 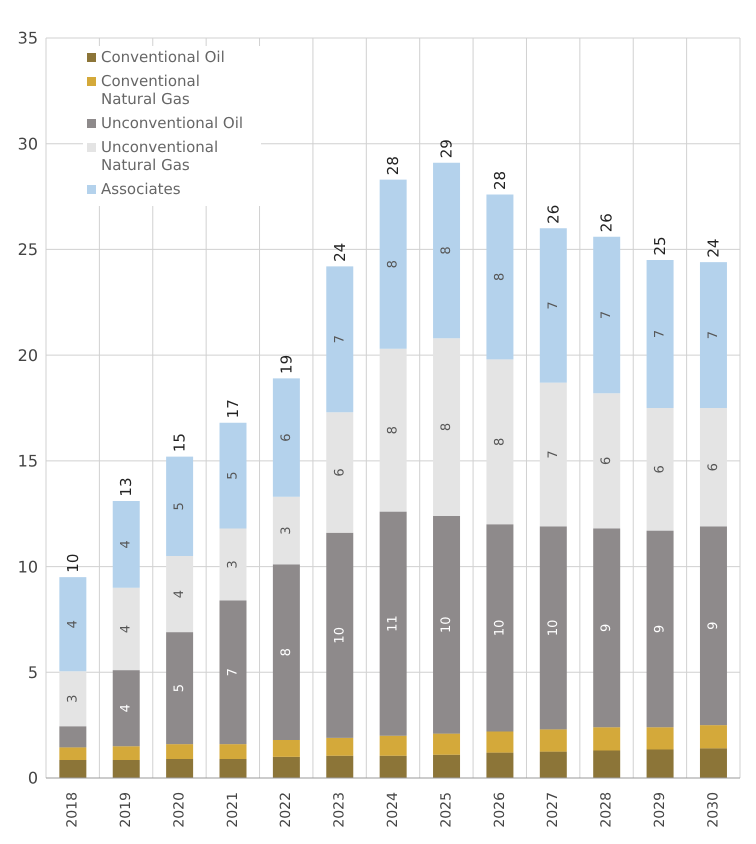 What do you see at coordinates (286, 810) in the screenshot?
I see `x-tick-label: 2022` at bounding box center [286, 810].